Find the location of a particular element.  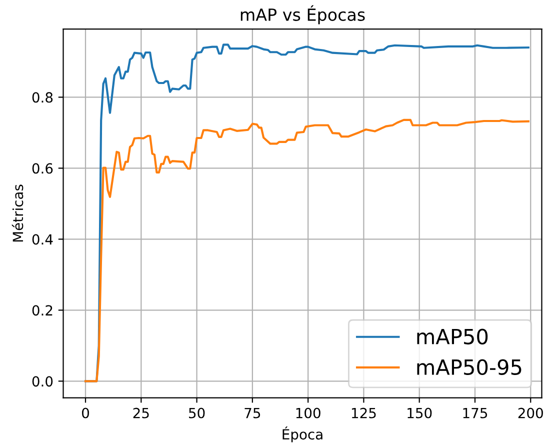

y-tick-label: 0.4 is located at coordinates (42, 239).